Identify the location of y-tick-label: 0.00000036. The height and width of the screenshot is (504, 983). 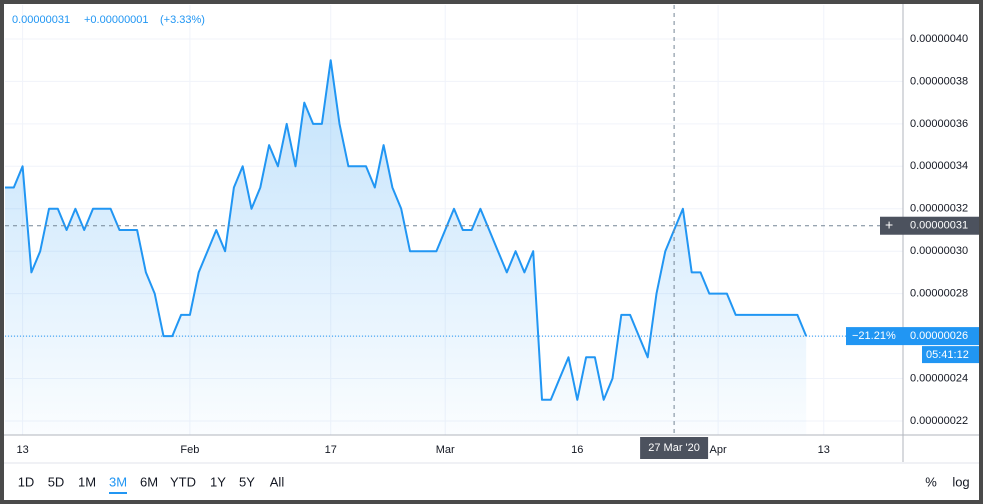
(939, 124).